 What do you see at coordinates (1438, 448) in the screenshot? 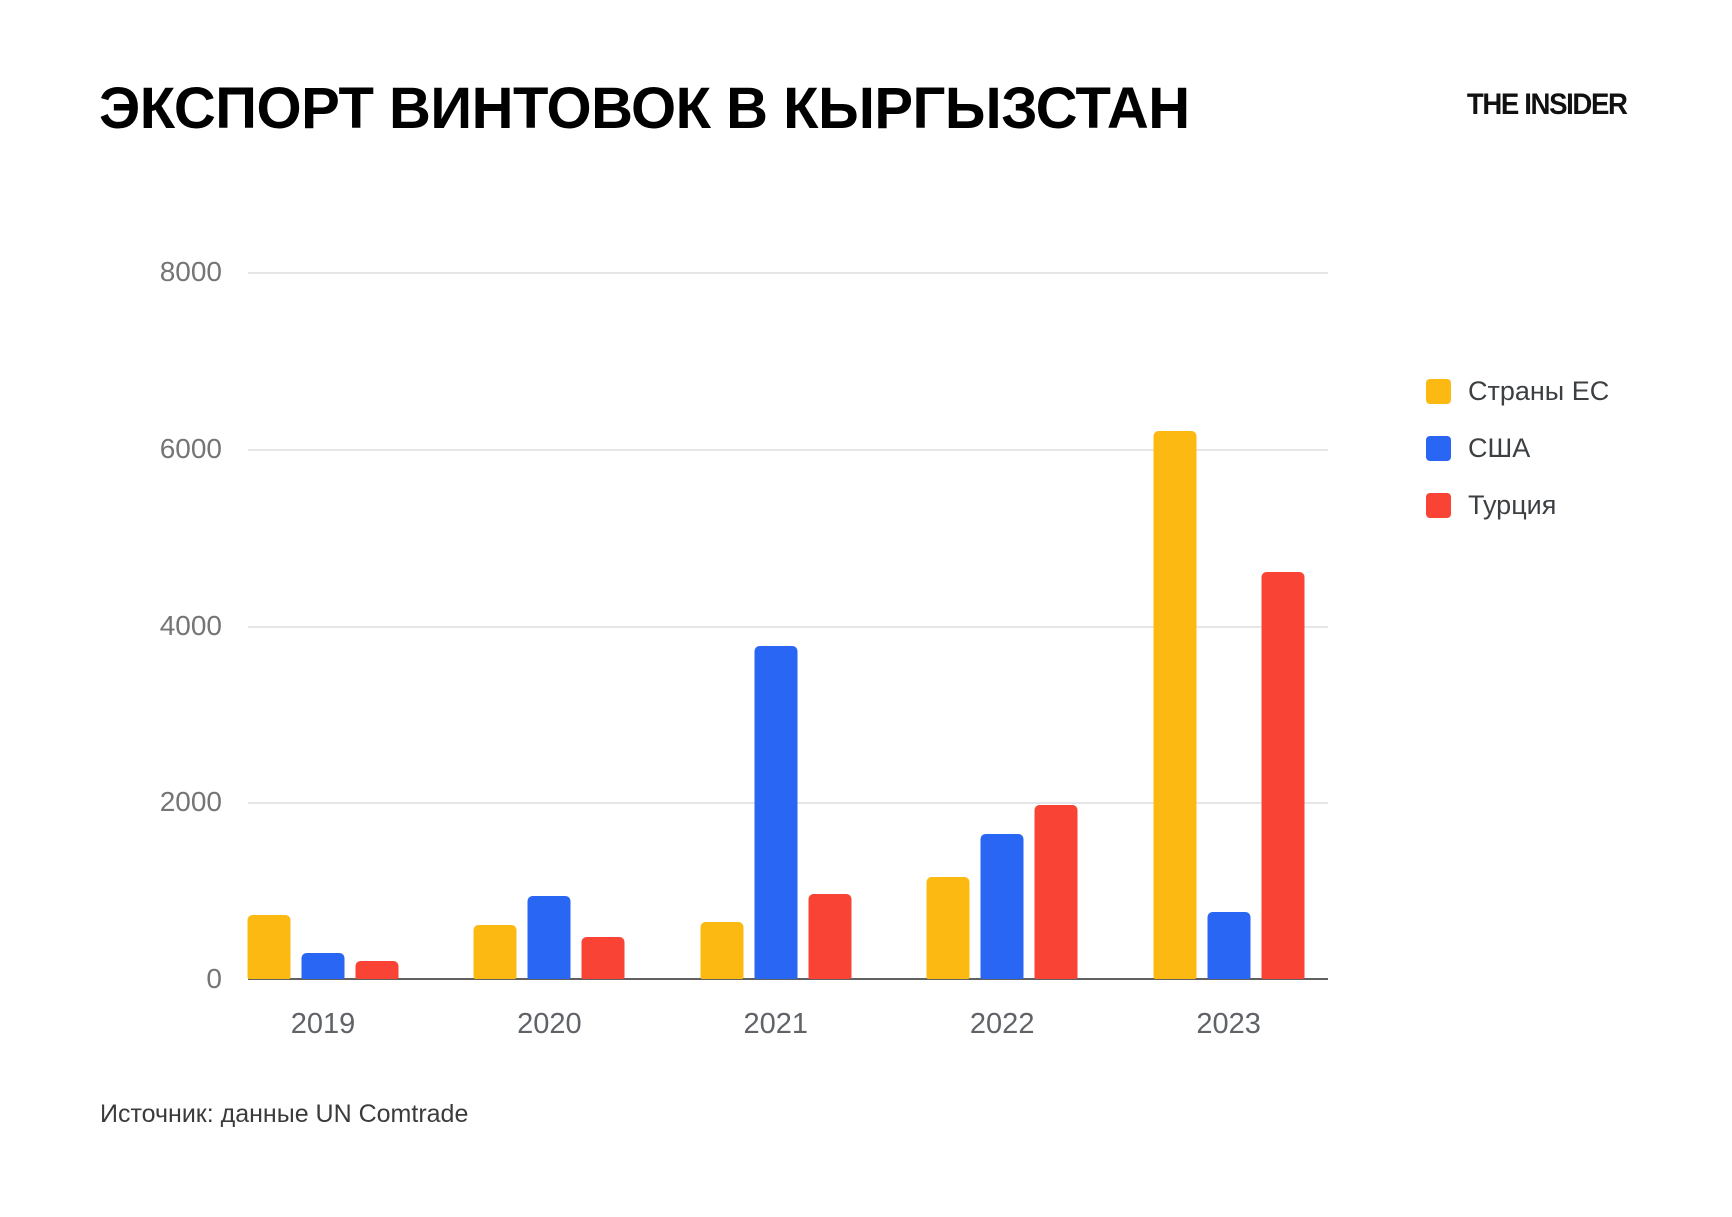
I see `legend-swatch-usa` at bounding box center [1438, 448].